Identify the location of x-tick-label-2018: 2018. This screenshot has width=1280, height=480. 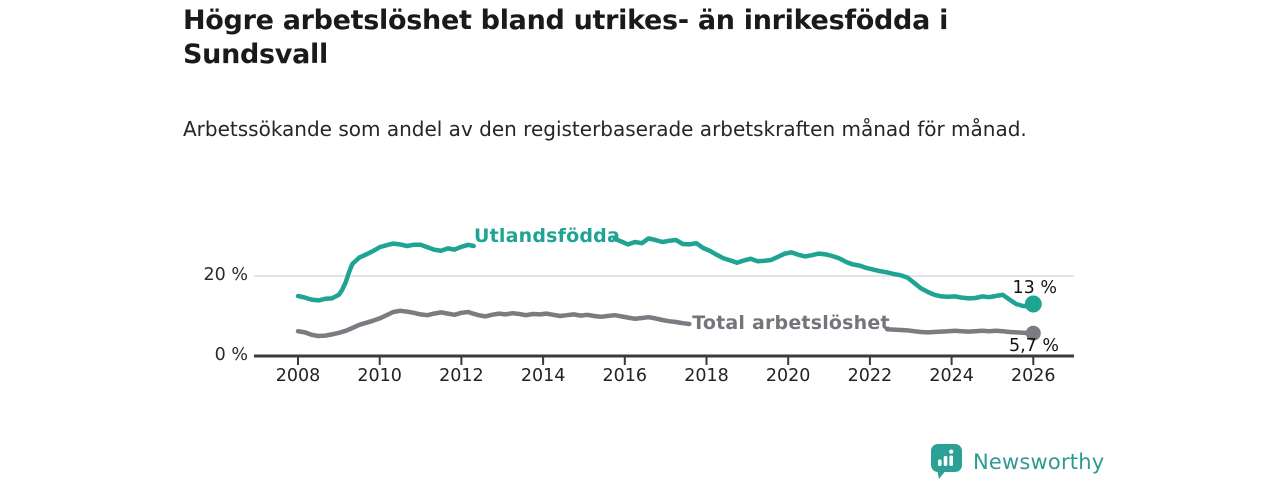
(706, 376).